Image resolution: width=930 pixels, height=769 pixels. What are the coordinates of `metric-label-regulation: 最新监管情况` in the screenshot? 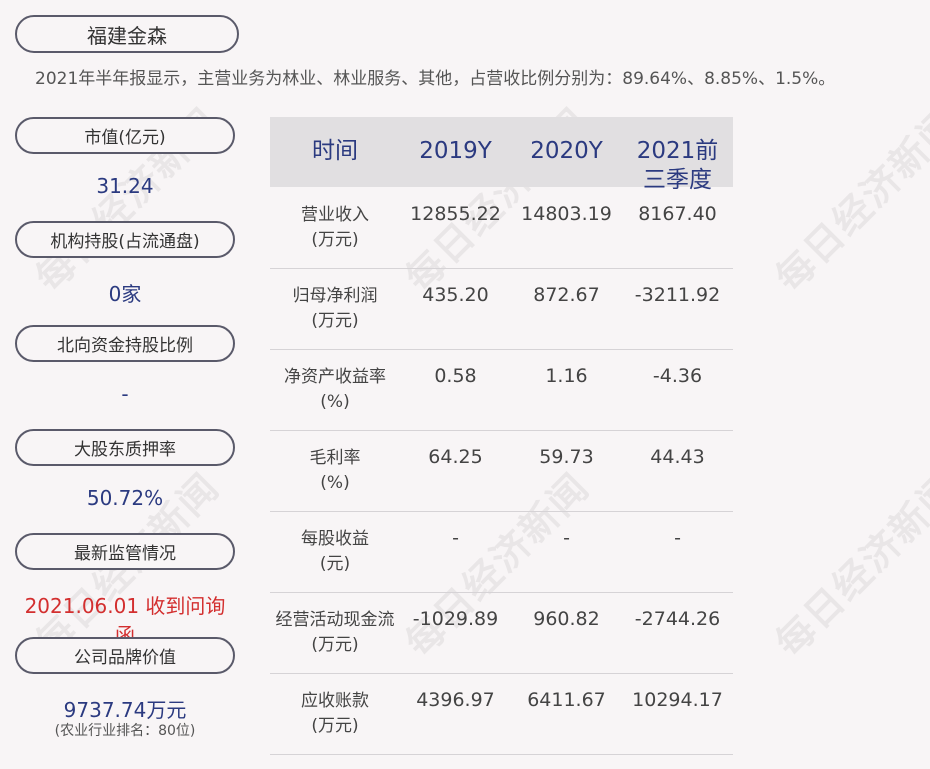 It's located at (125, 551).